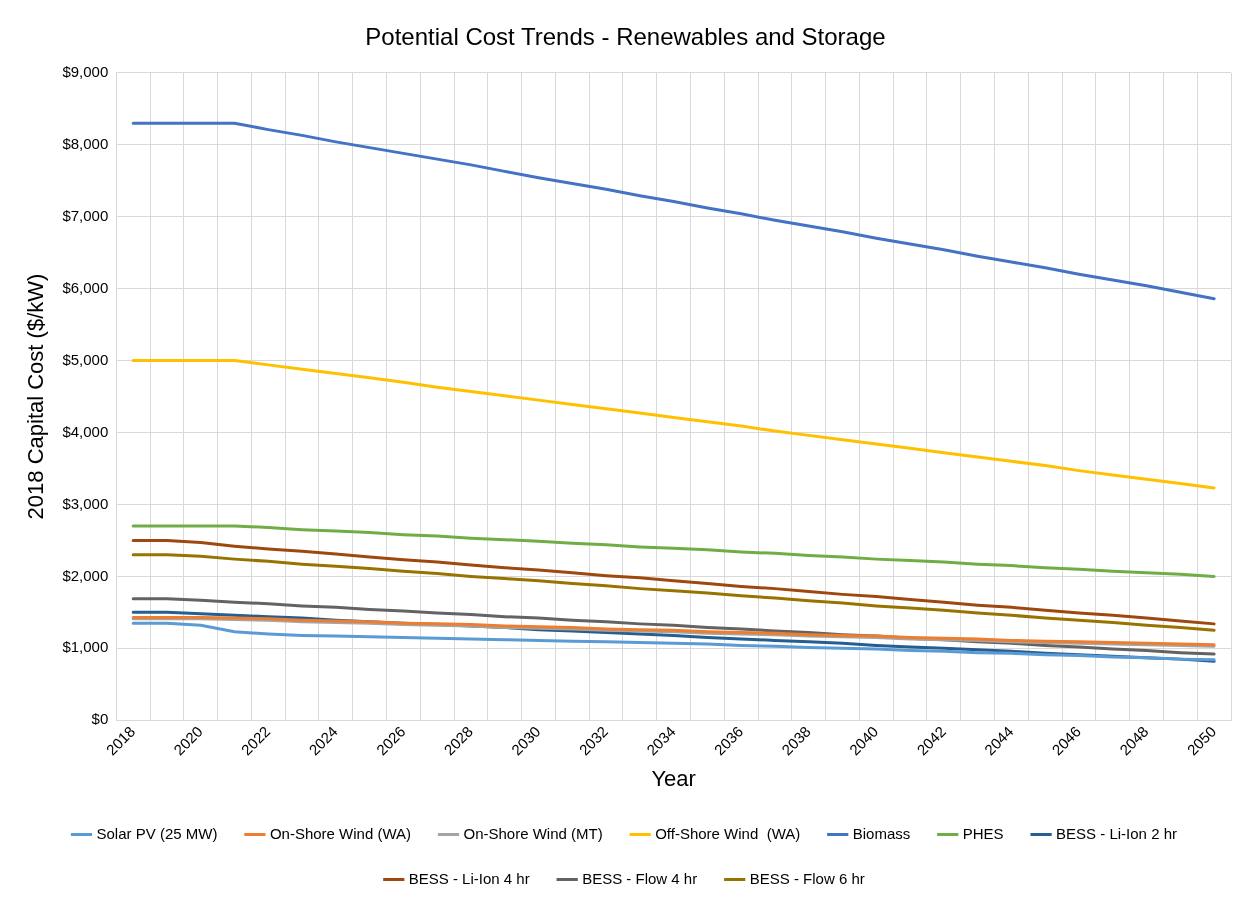  I want to click on y-tick-label: $8,000, so click(85, 143).